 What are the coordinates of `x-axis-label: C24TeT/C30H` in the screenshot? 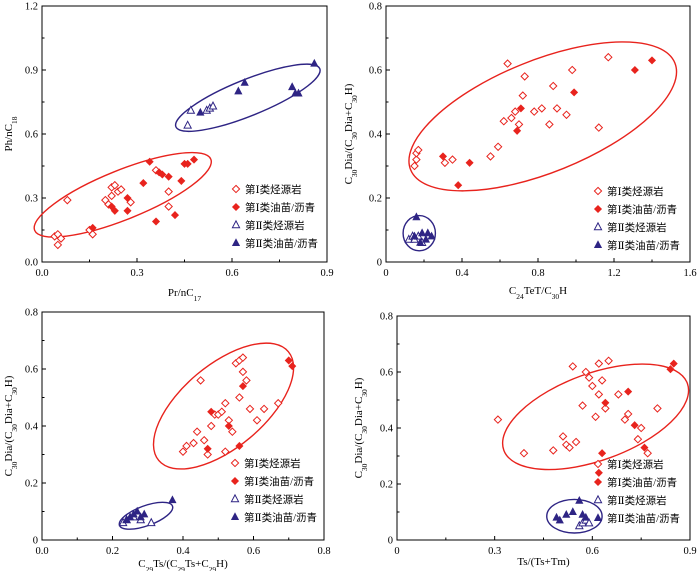 It's located at (538, 293).